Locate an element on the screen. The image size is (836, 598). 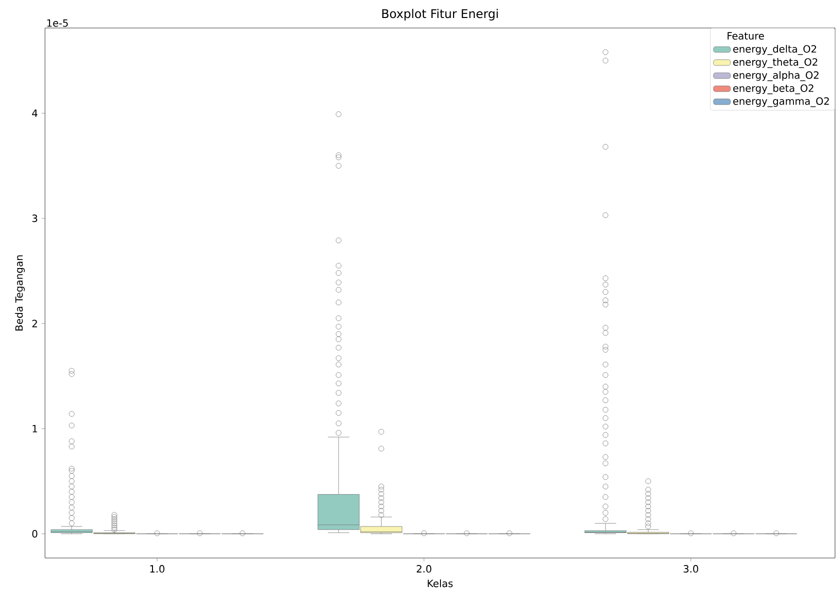
legend-label: energy_beta_O2 is located at coordinates (773, 89).